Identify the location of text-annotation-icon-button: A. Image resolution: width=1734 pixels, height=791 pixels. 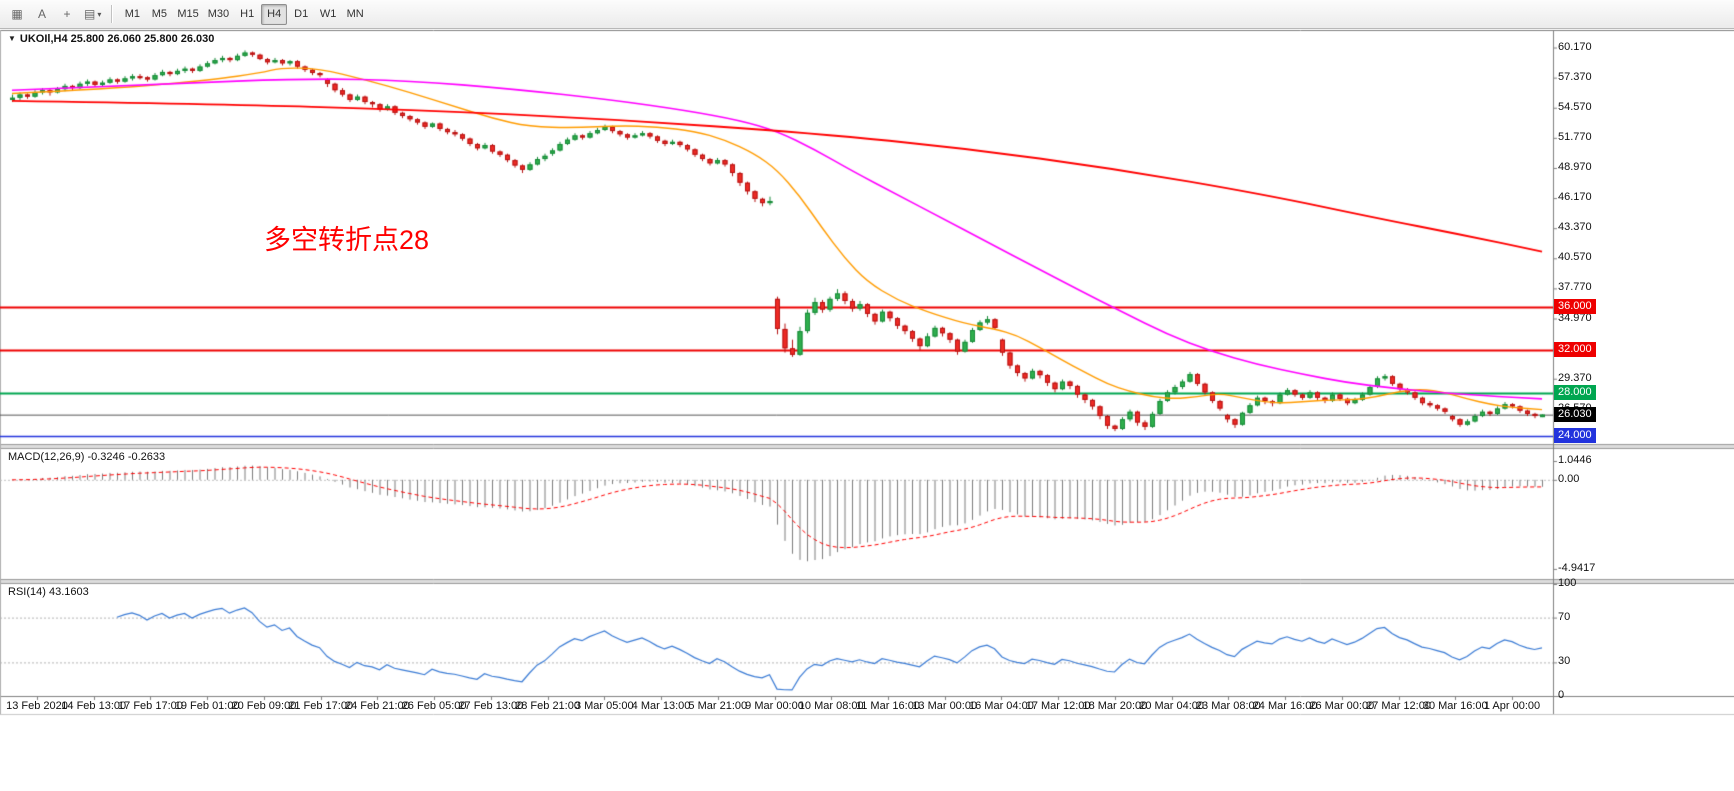
(42, 14).